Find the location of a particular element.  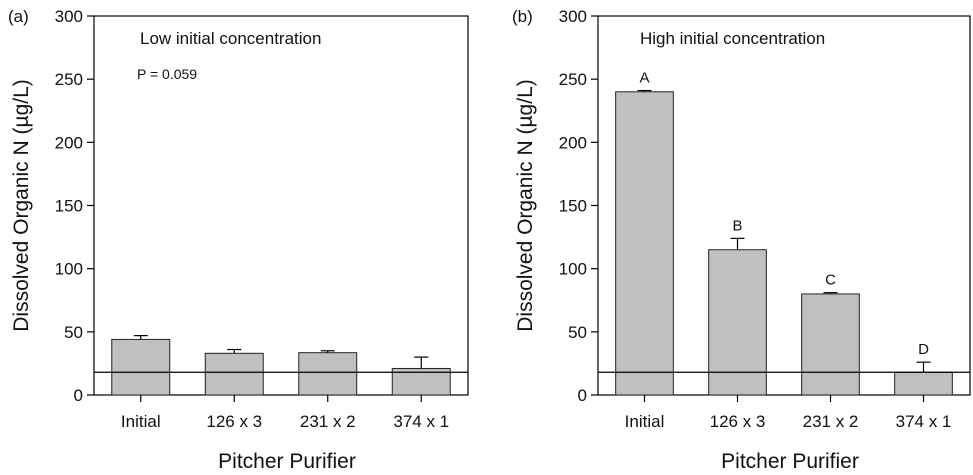

significance-letter: A is located at coordinates (644, 78).